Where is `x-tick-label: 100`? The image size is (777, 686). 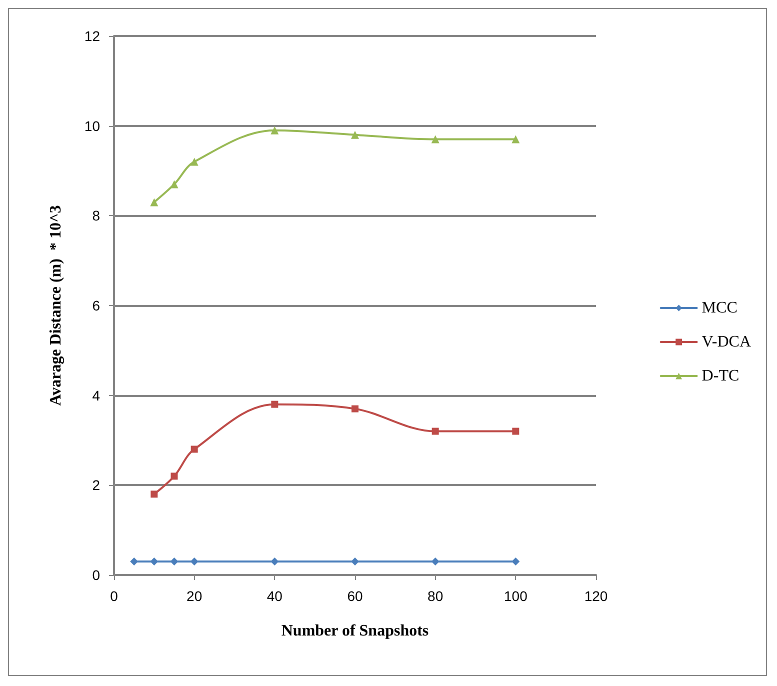 x-tick-label: 100 is located at coordinates (516, 596).